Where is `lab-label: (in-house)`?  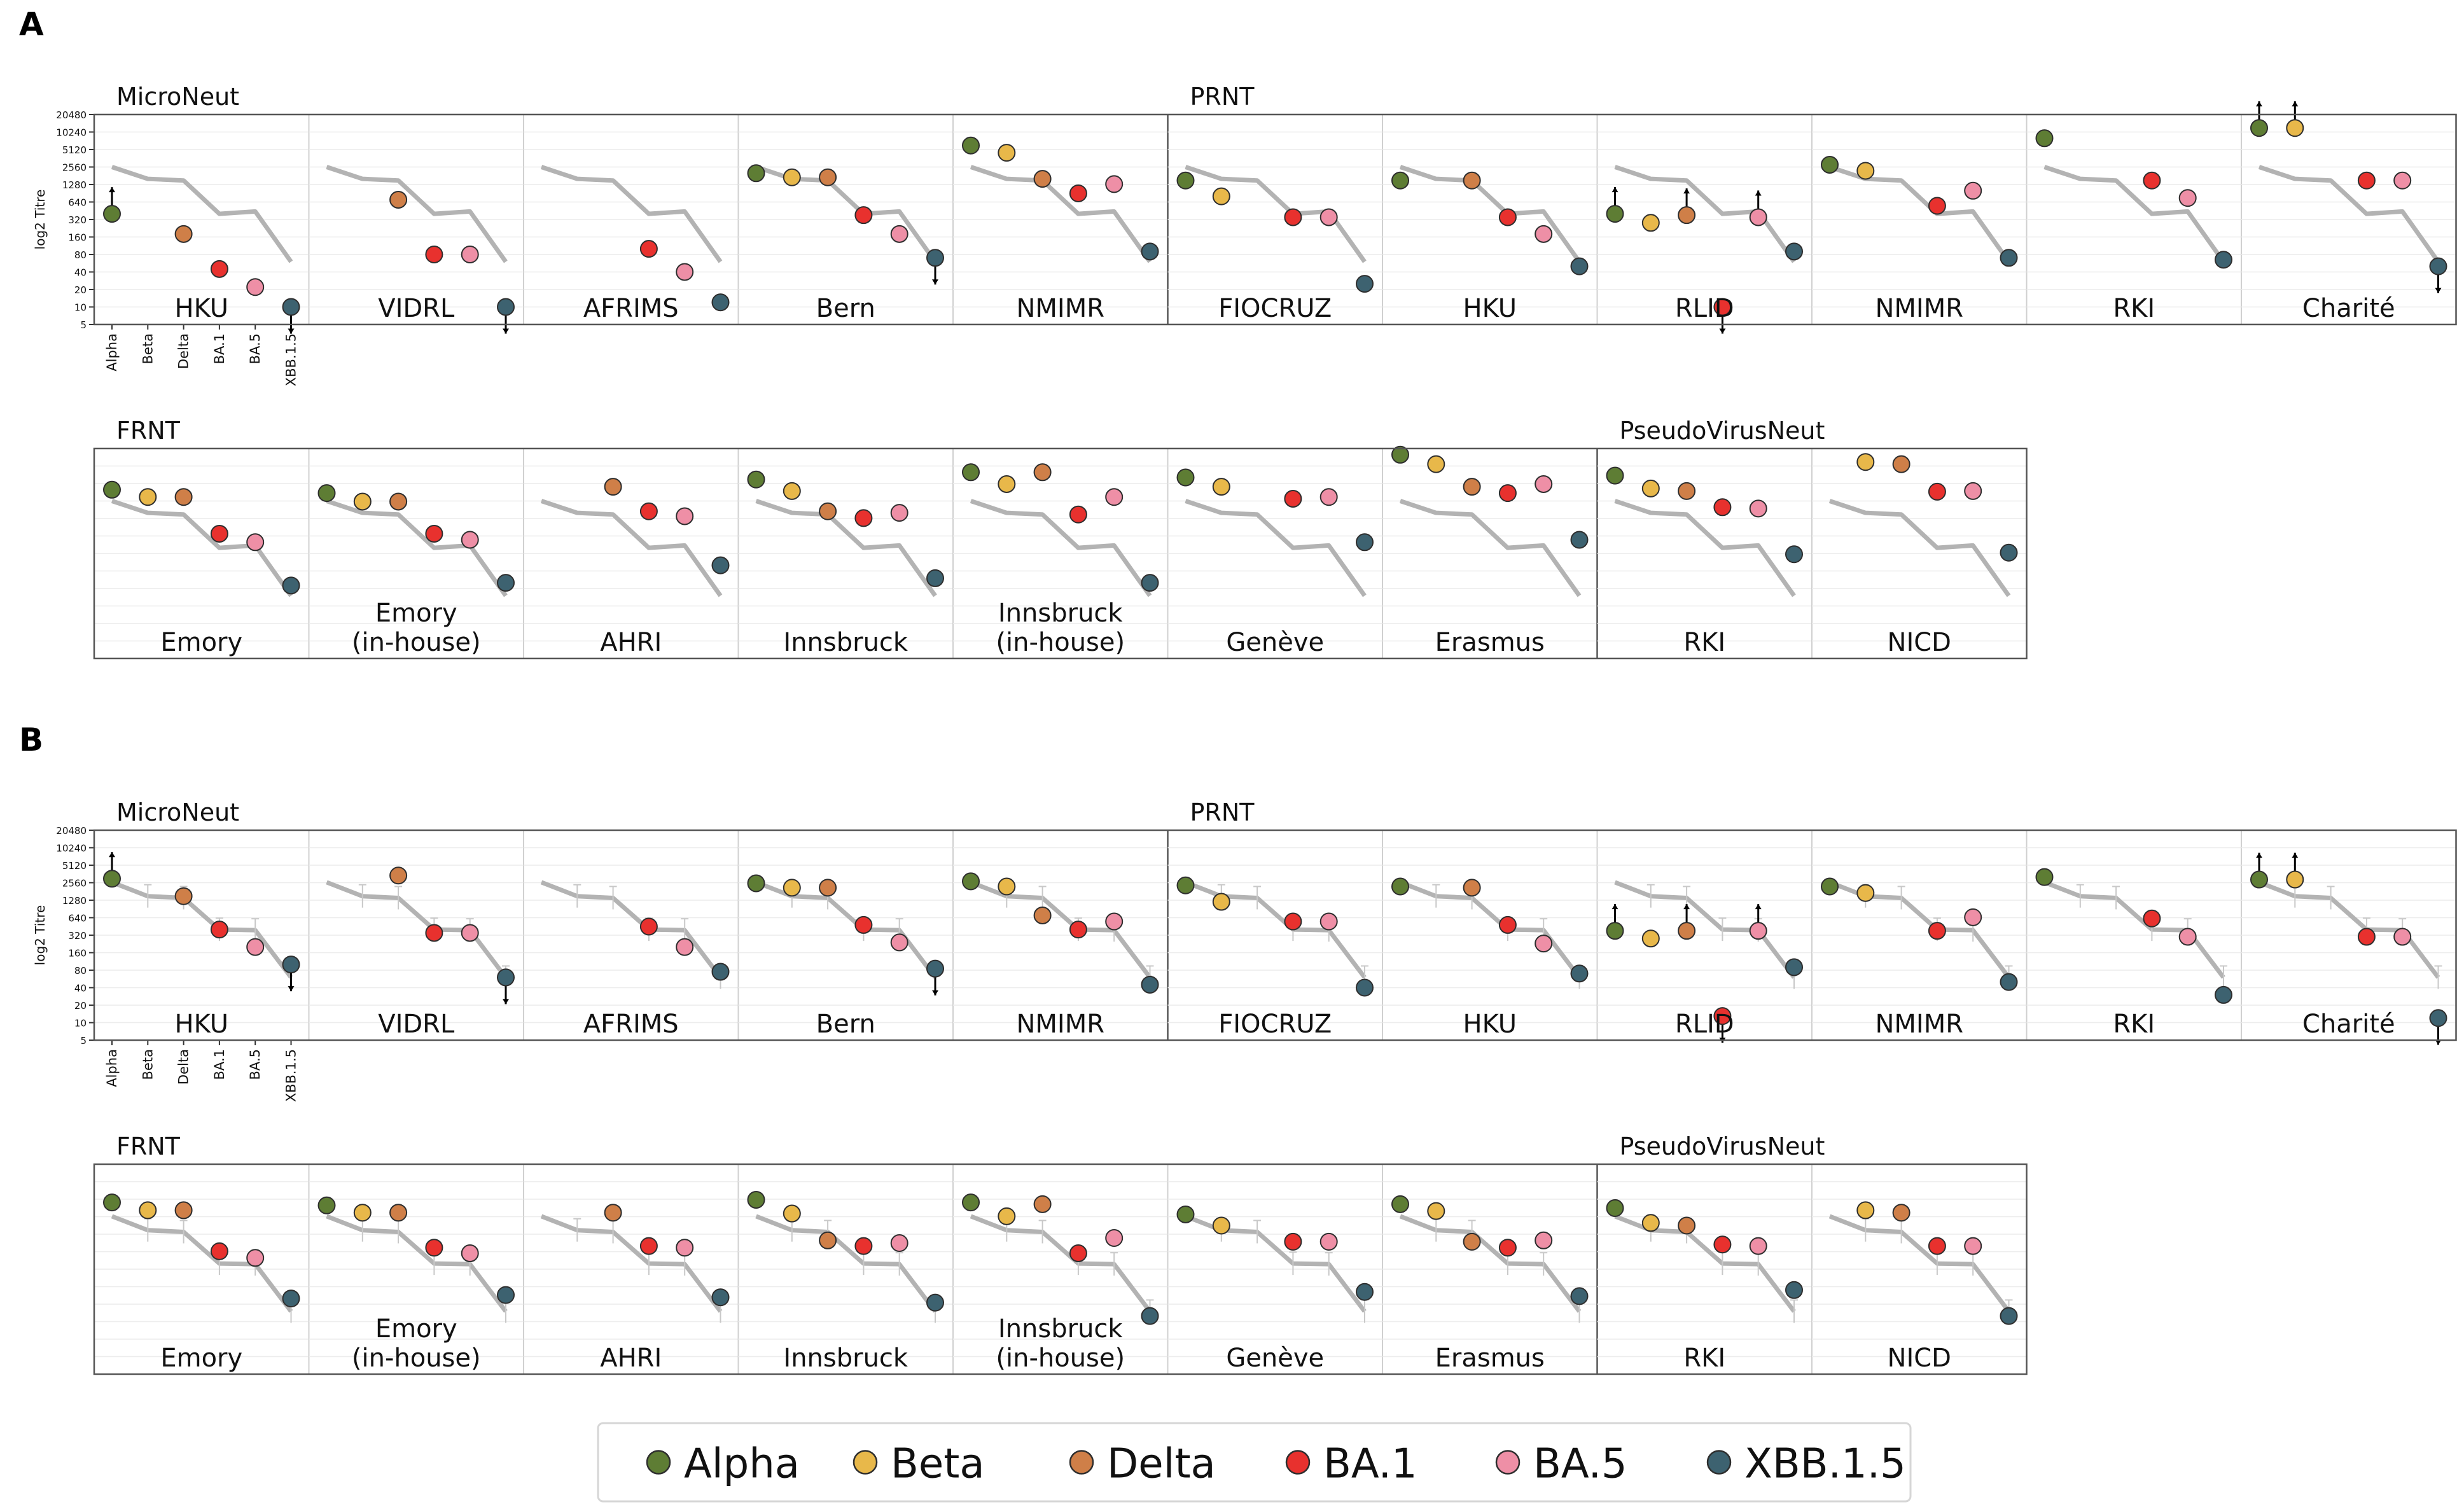 lab-label: (in-house) is located at coordinates (416, 642).